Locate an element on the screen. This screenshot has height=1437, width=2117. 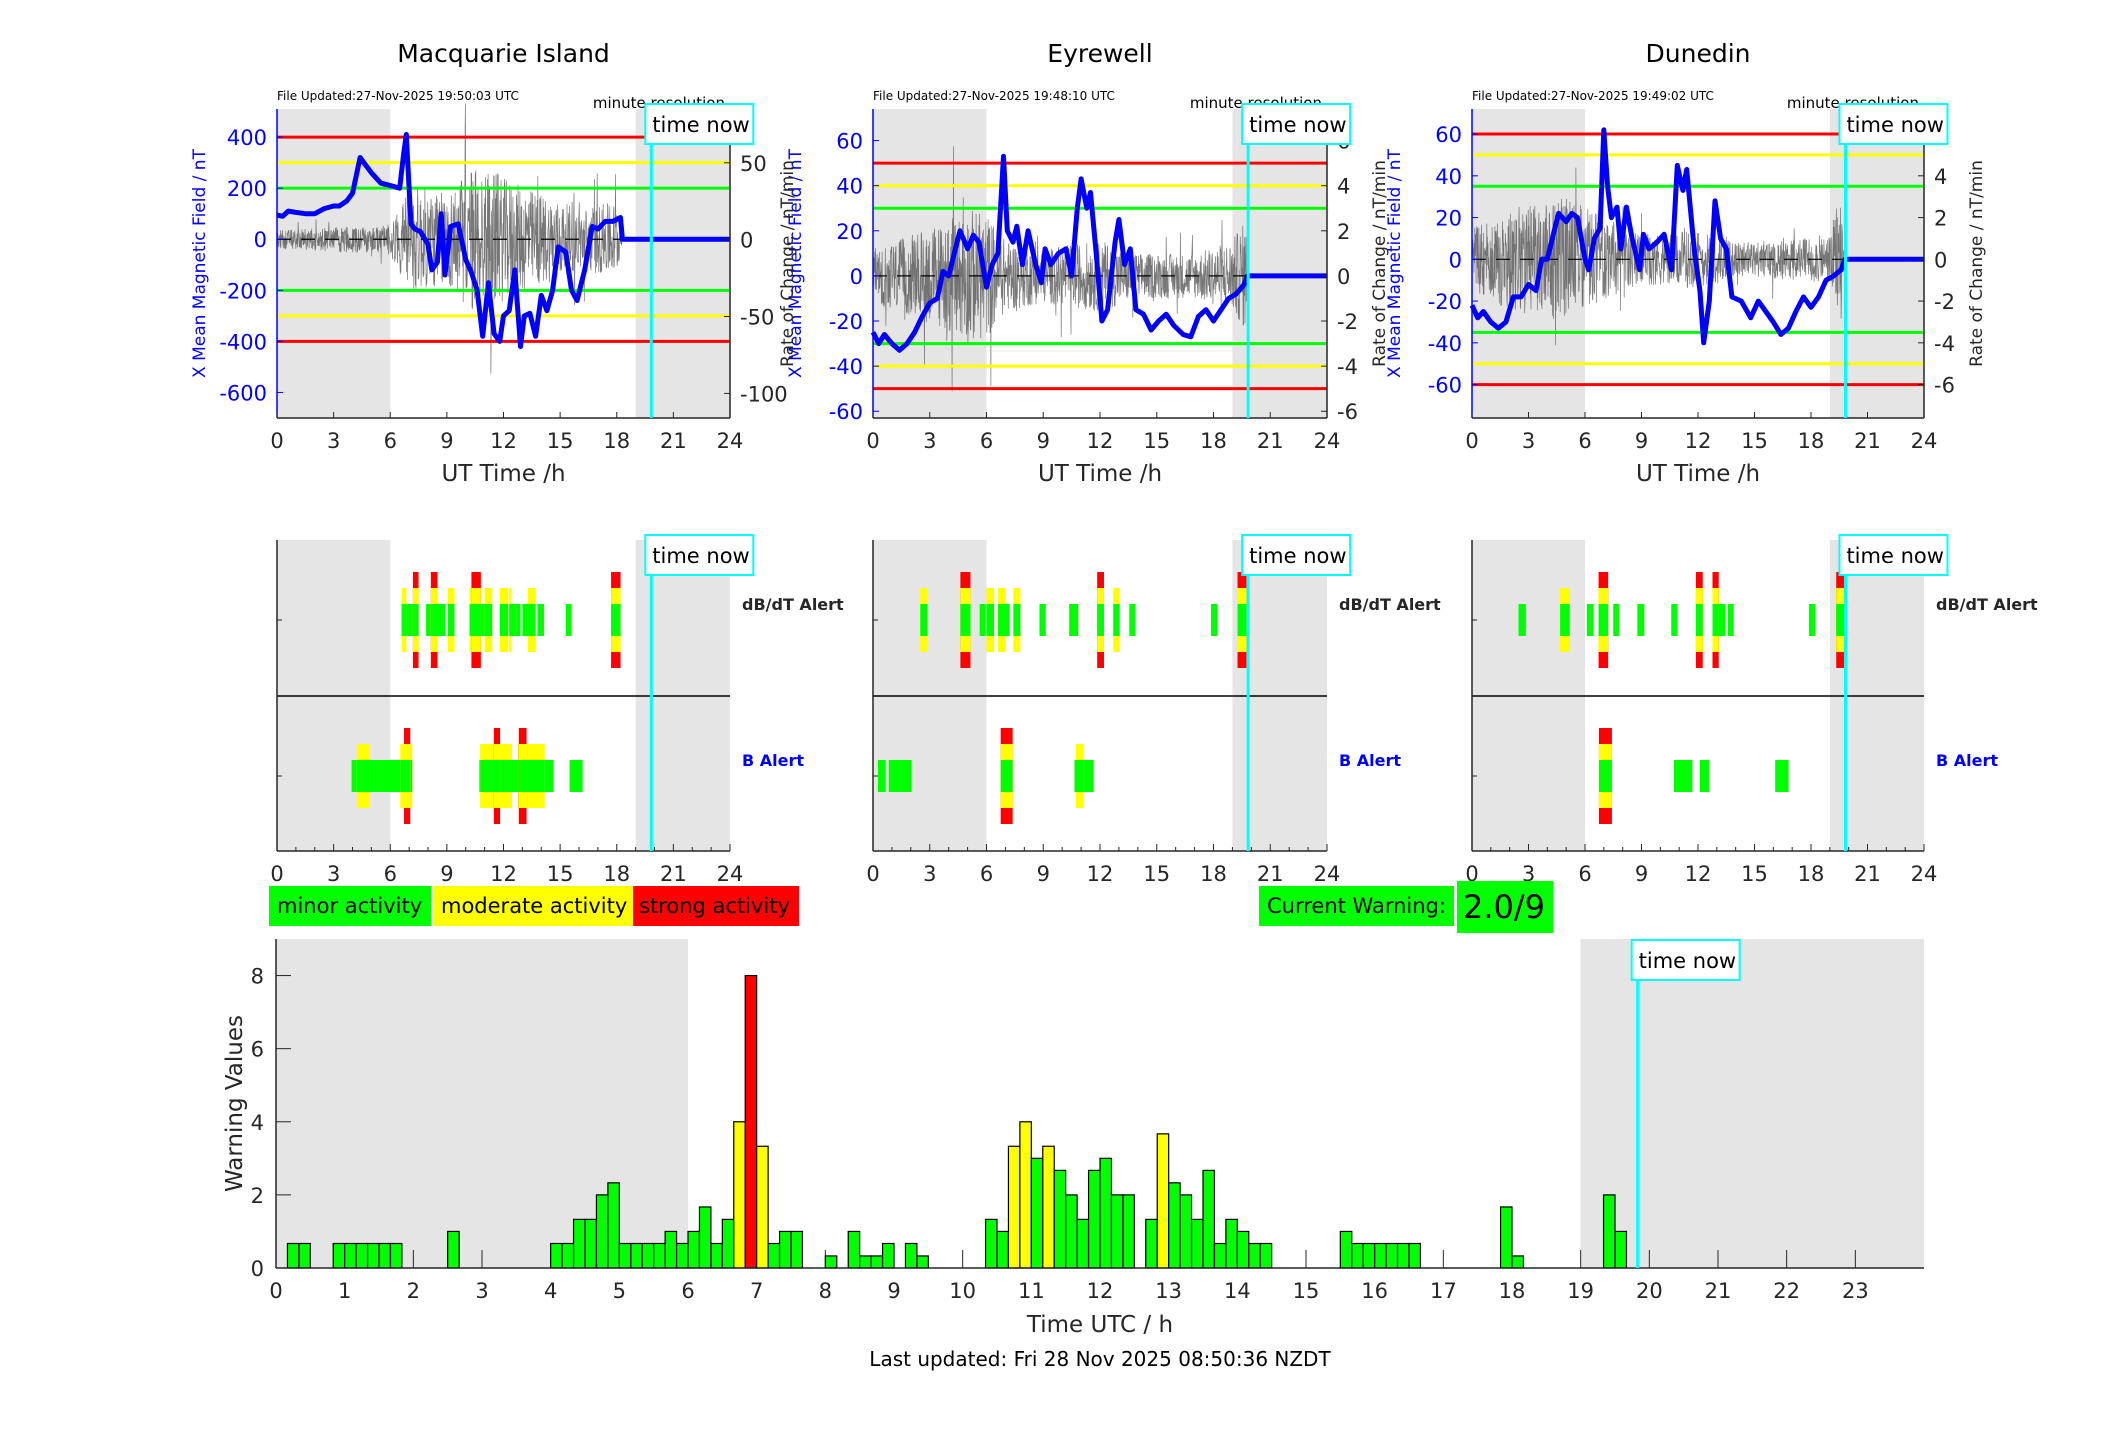
y-tick-label-right: -100 is located at coordinates (764, 394).